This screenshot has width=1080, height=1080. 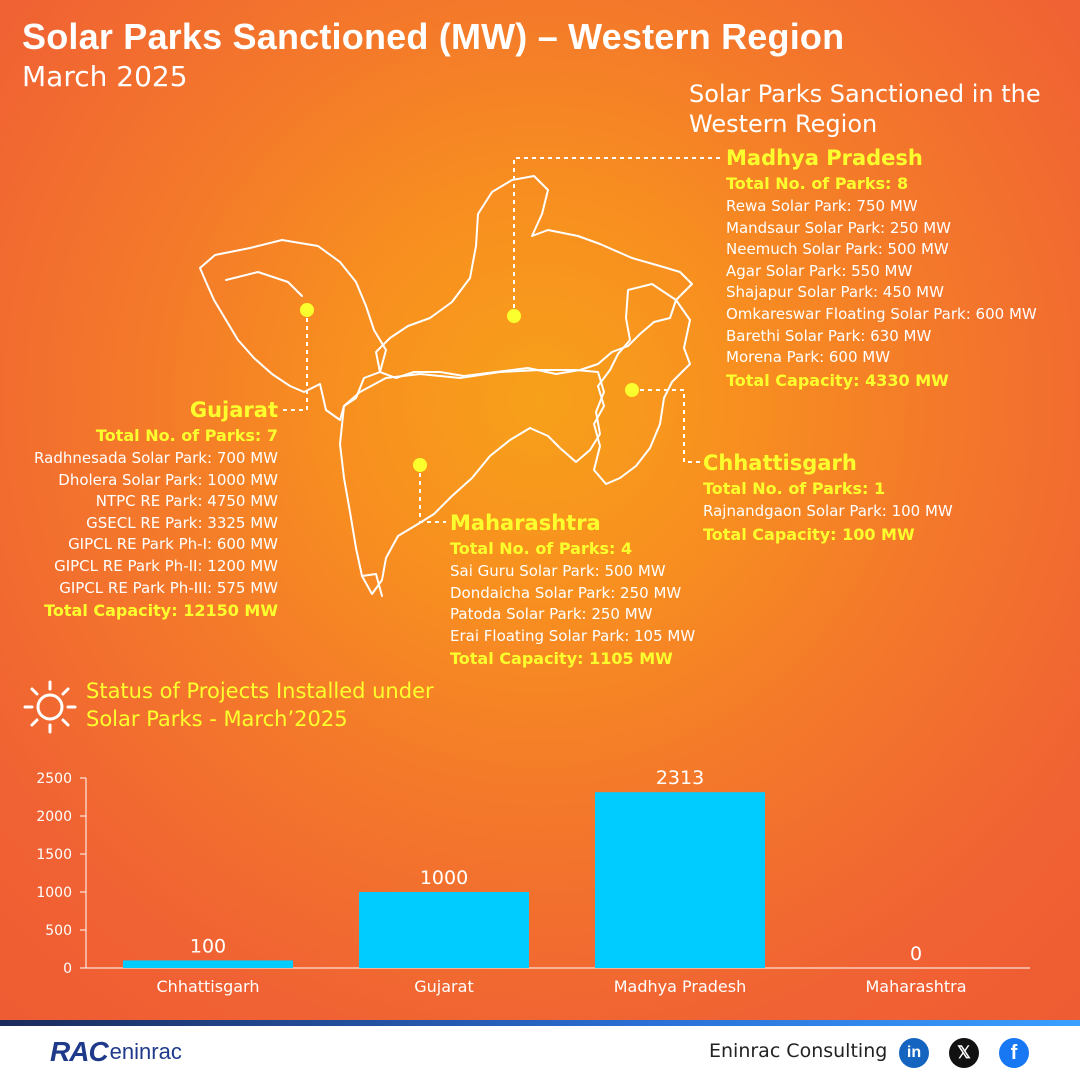 What do you see at coordinates (233, 410) in the screenshot?
I see `region-name: Gujarat` at bounding box center [233, 410].